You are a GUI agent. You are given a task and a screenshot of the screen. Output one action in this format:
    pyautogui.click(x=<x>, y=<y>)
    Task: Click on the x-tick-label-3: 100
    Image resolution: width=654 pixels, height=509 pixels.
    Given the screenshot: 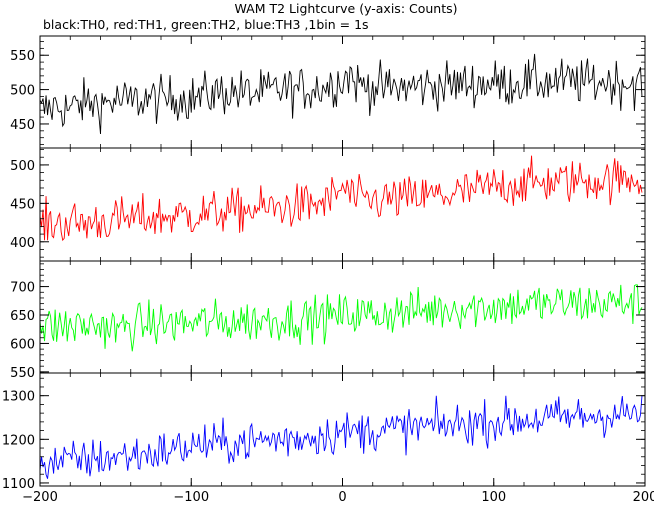 What is the action you would take?
    pyautogui.click(x=493, y=497)
    